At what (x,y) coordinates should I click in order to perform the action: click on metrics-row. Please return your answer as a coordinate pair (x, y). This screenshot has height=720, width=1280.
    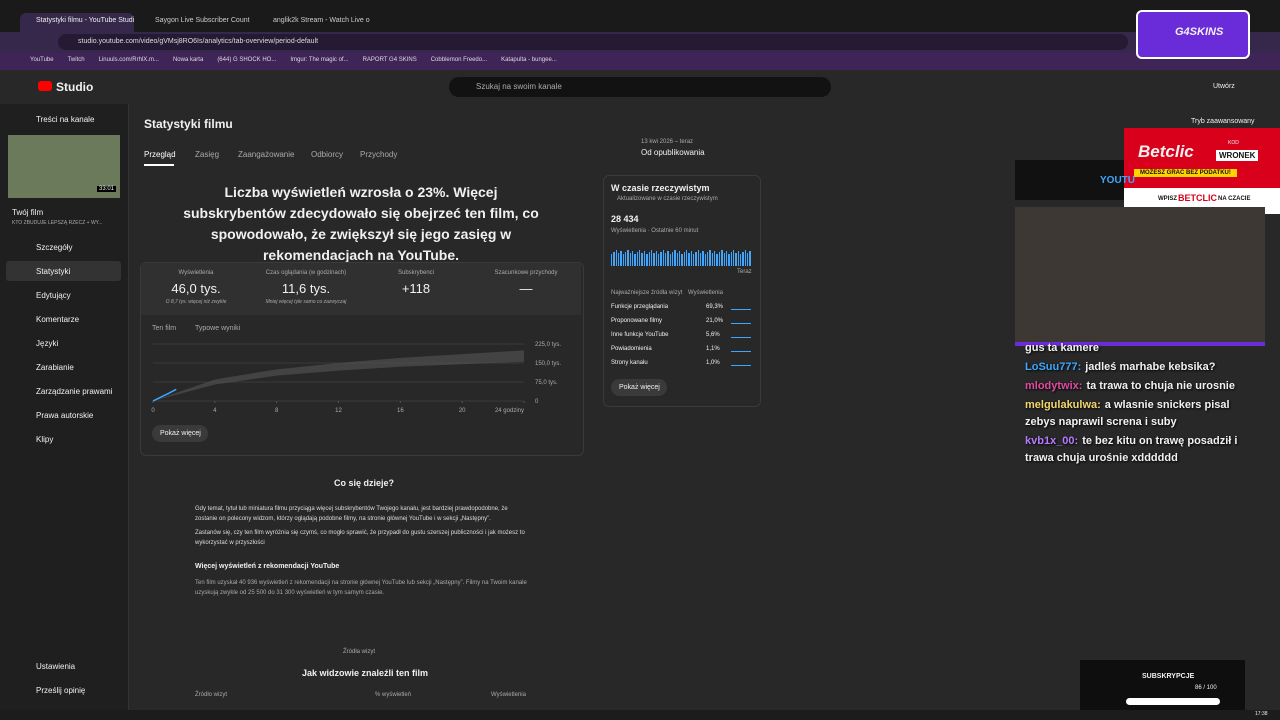
    Looking at the image, I should click on (361, 289).